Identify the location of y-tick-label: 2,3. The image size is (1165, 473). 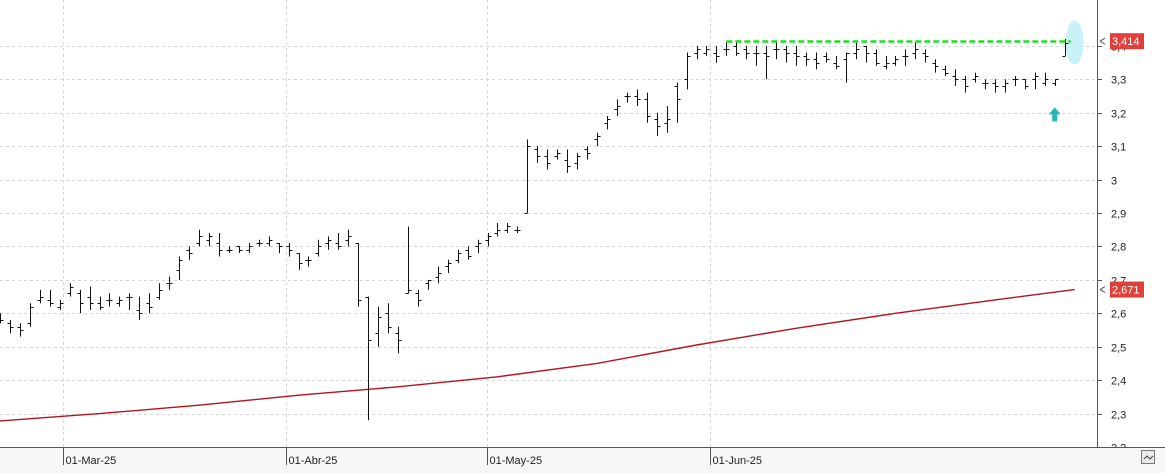
(1118, 416).